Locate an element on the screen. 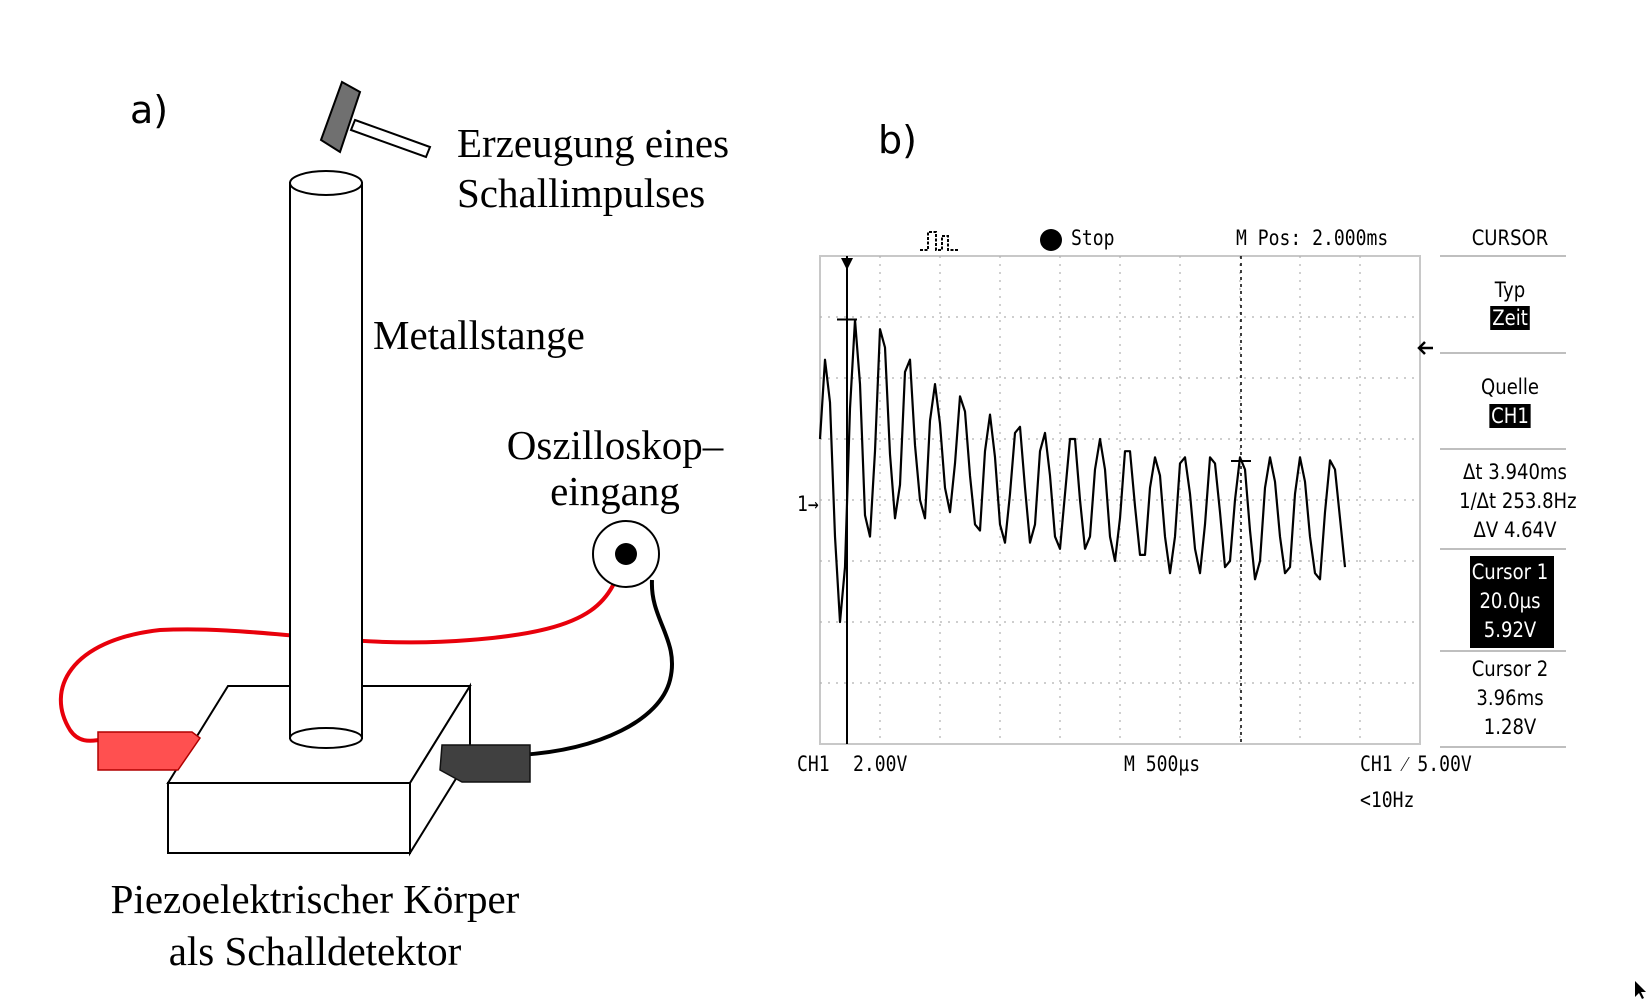 The width and height of the screenshot is (1649, 1004). acquisition-state: Stop is located at coordinates (1093, 238).